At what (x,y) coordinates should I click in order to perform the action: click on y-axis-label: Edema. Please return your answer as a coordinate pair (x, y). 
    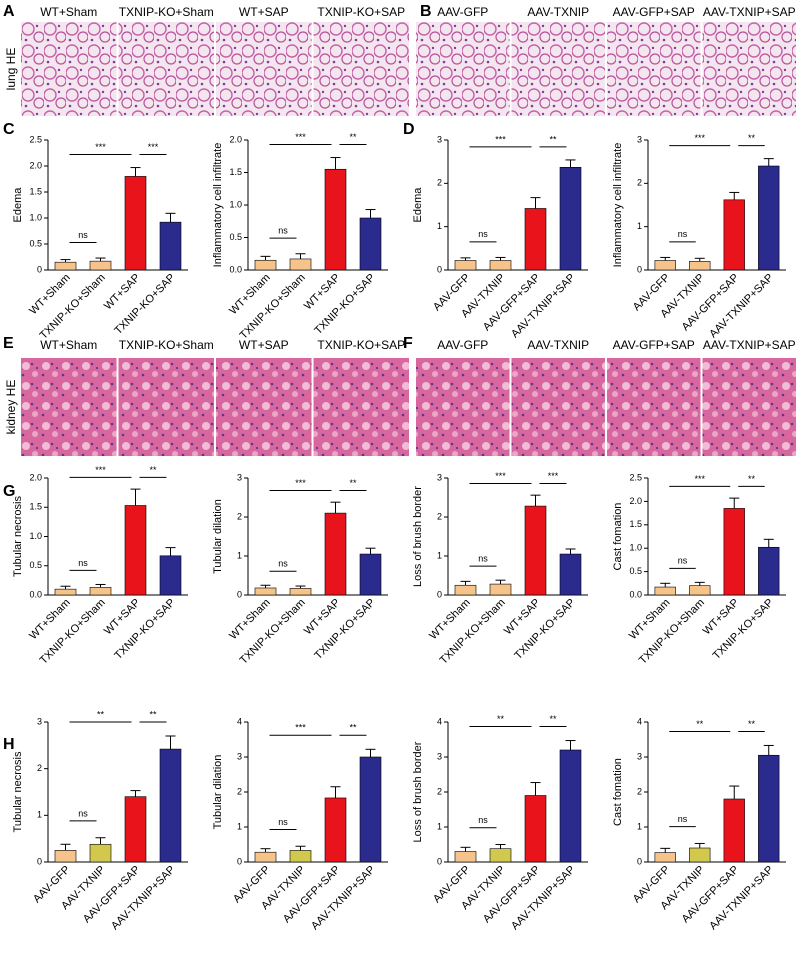
    Looking at the image, I should click on (418, 205).